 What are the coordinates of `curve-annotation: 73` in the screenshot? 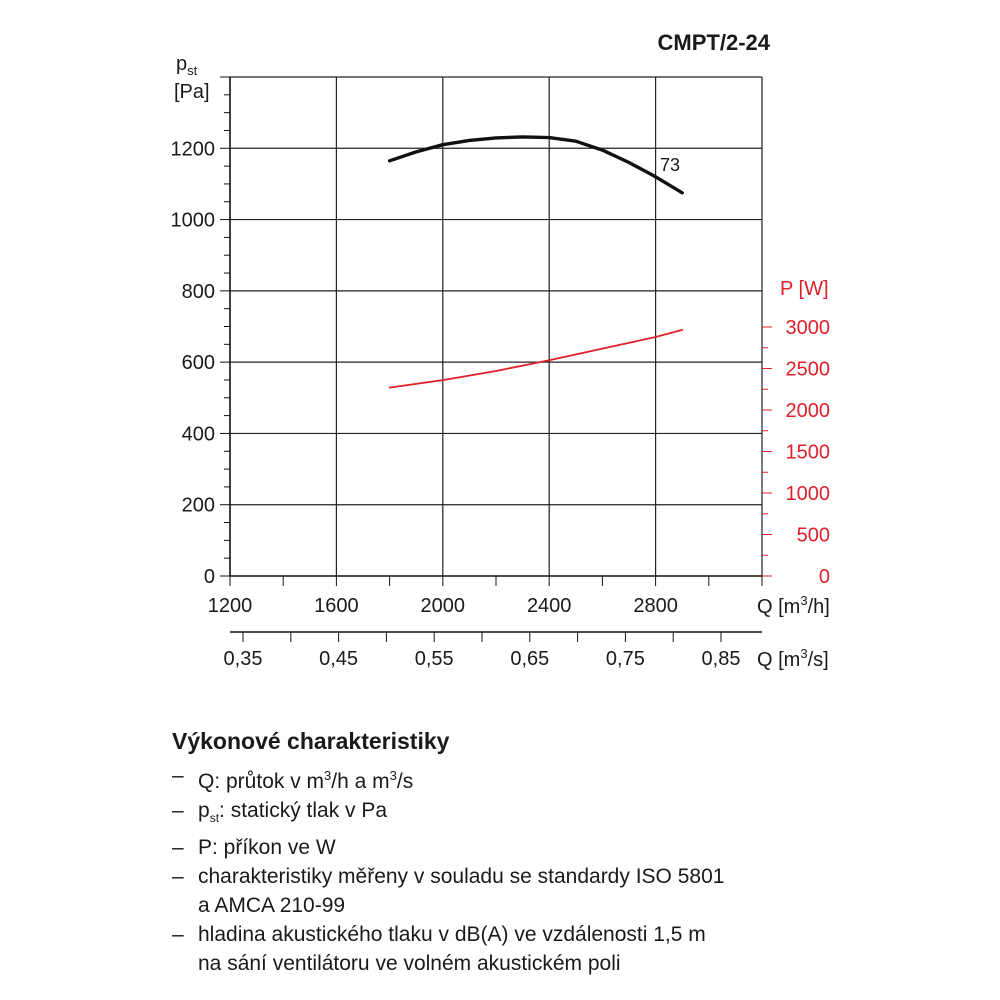 It's located at (670, 165).